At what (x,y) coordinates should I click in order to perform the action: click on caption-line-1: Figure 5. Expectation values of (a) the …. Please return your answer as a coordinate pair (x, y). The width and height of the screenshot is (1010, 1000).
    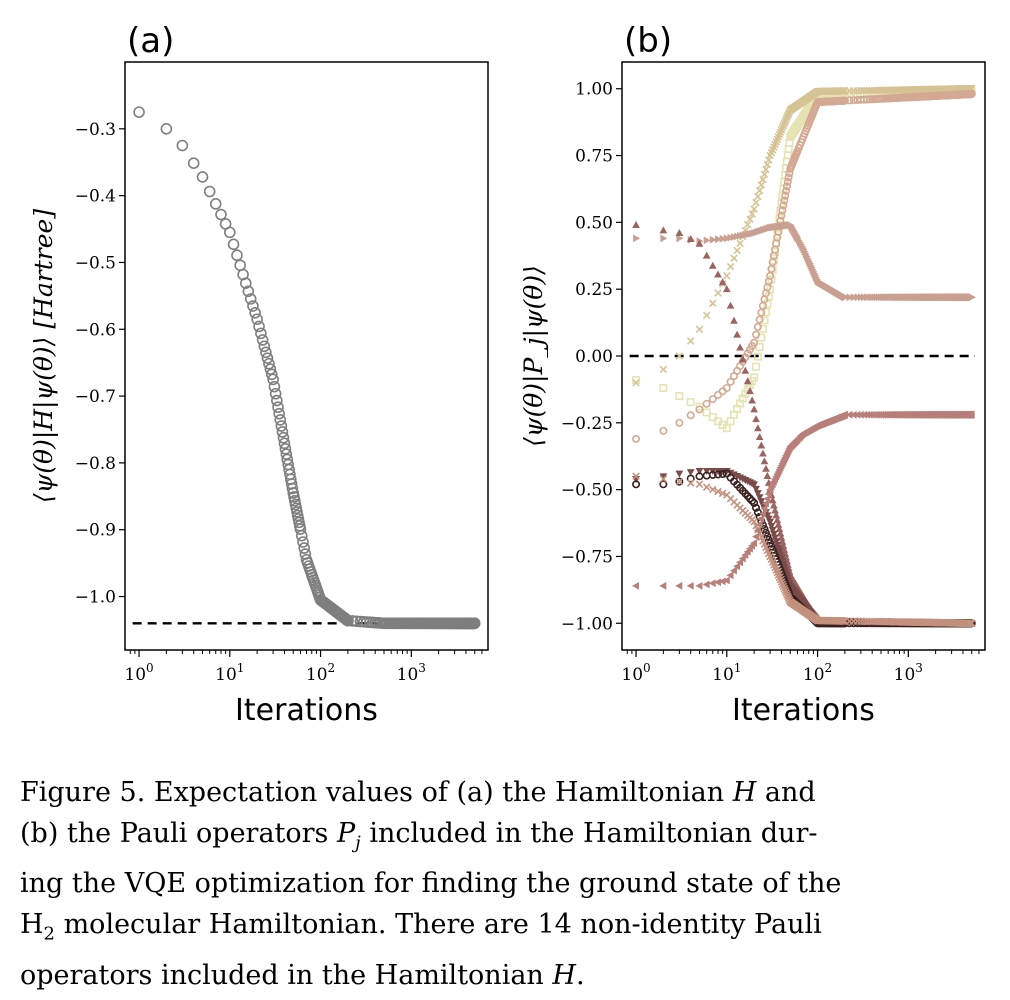
    Looking at the image, I should click on (507, 792).